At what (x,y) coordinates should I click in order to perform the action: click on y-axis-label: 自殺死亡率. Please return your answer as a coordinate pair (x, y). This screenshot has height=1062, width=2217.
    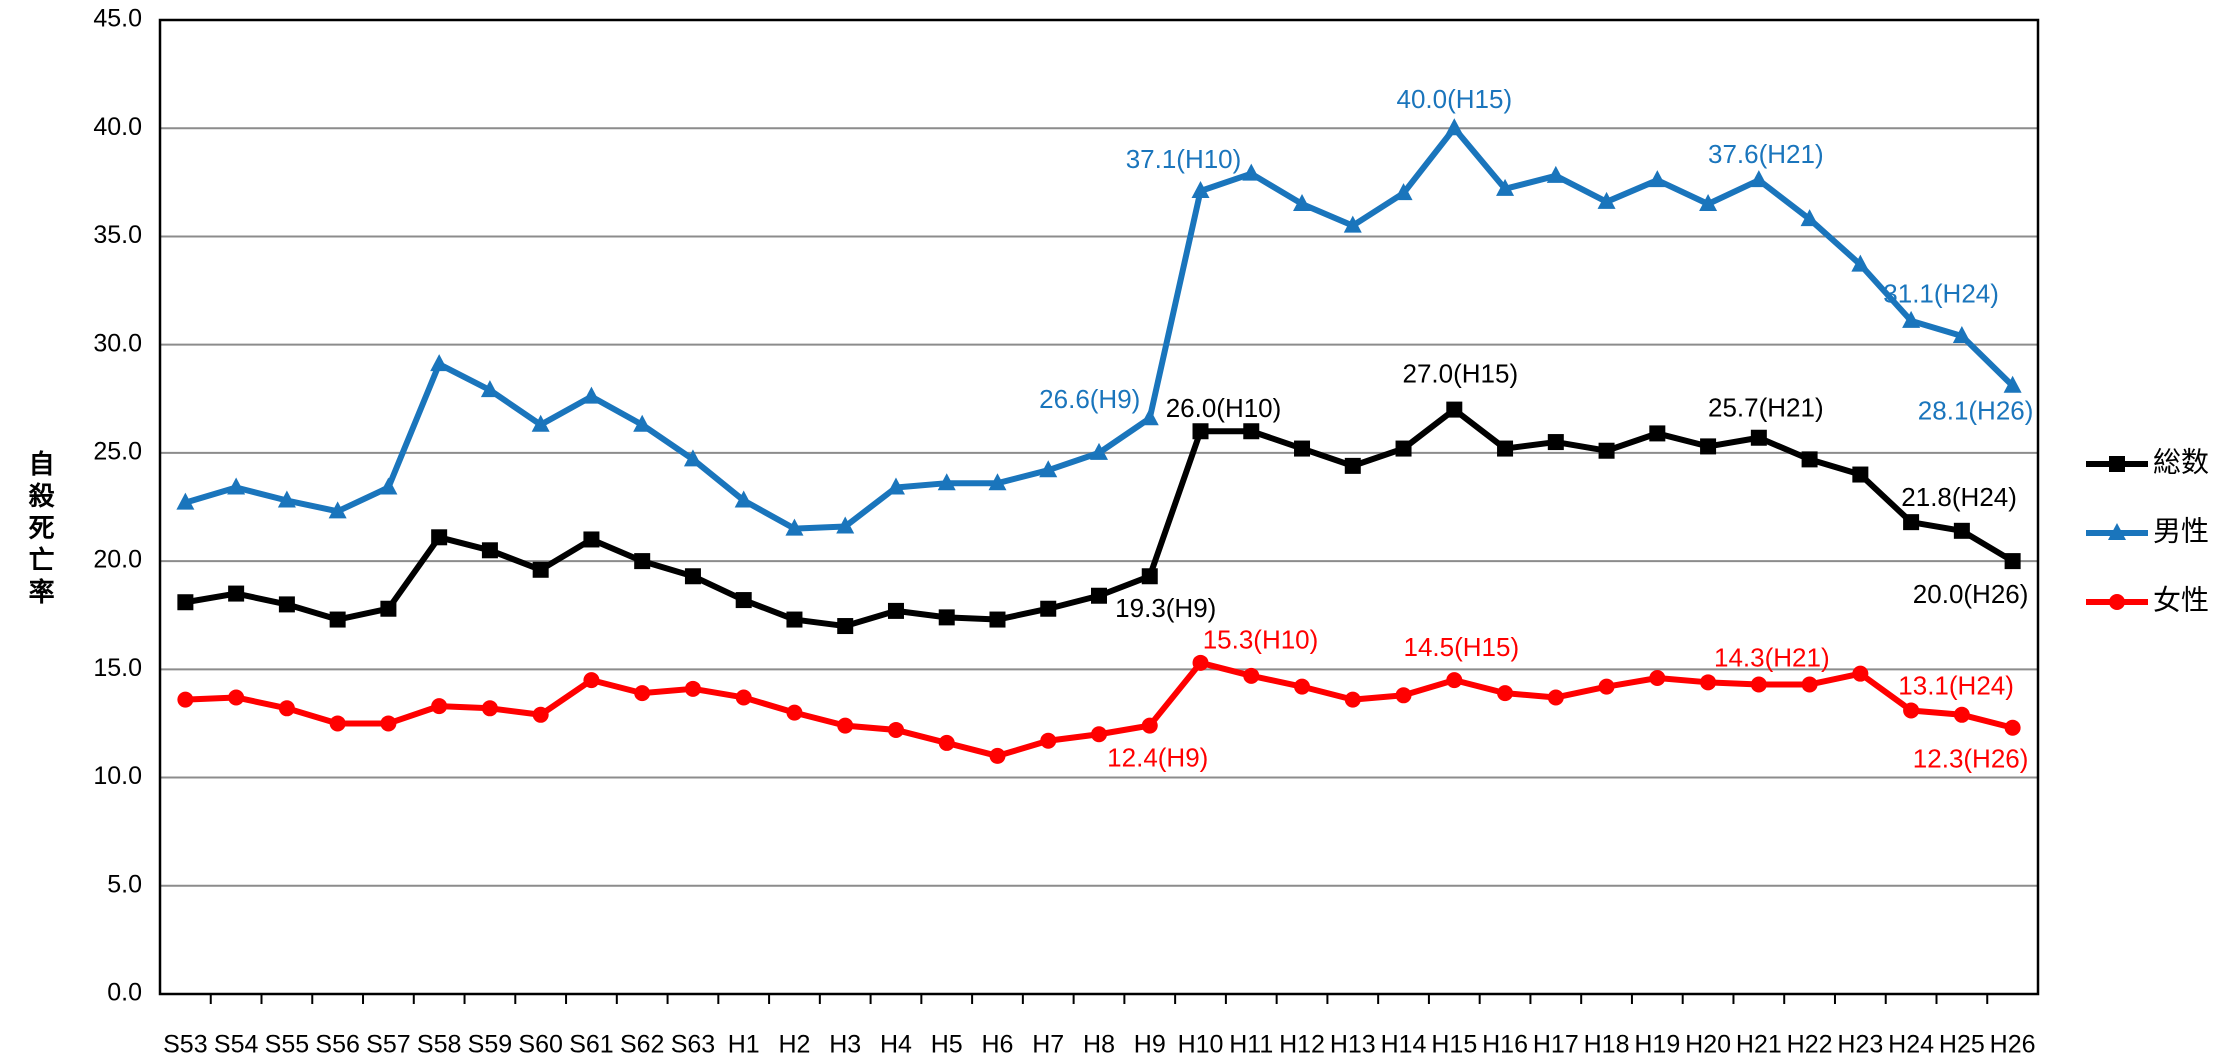
    Looking at the image, I should click on (40, 529).